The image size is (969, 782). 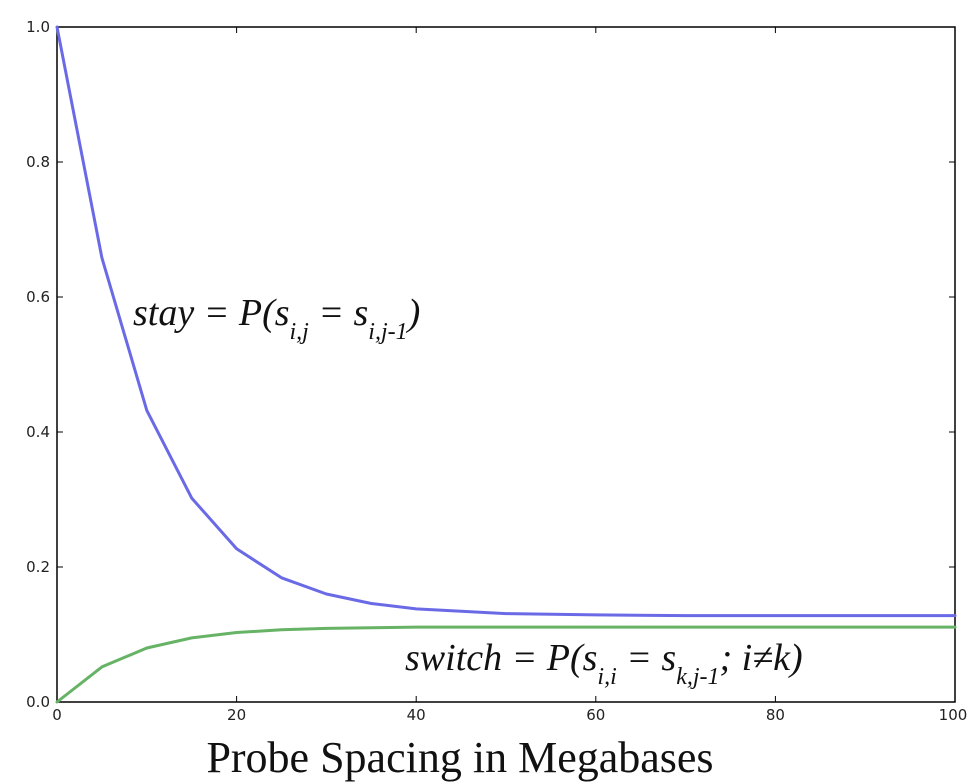 I want to click on y-tick-label: 0.6, so click(x=38, y=297).